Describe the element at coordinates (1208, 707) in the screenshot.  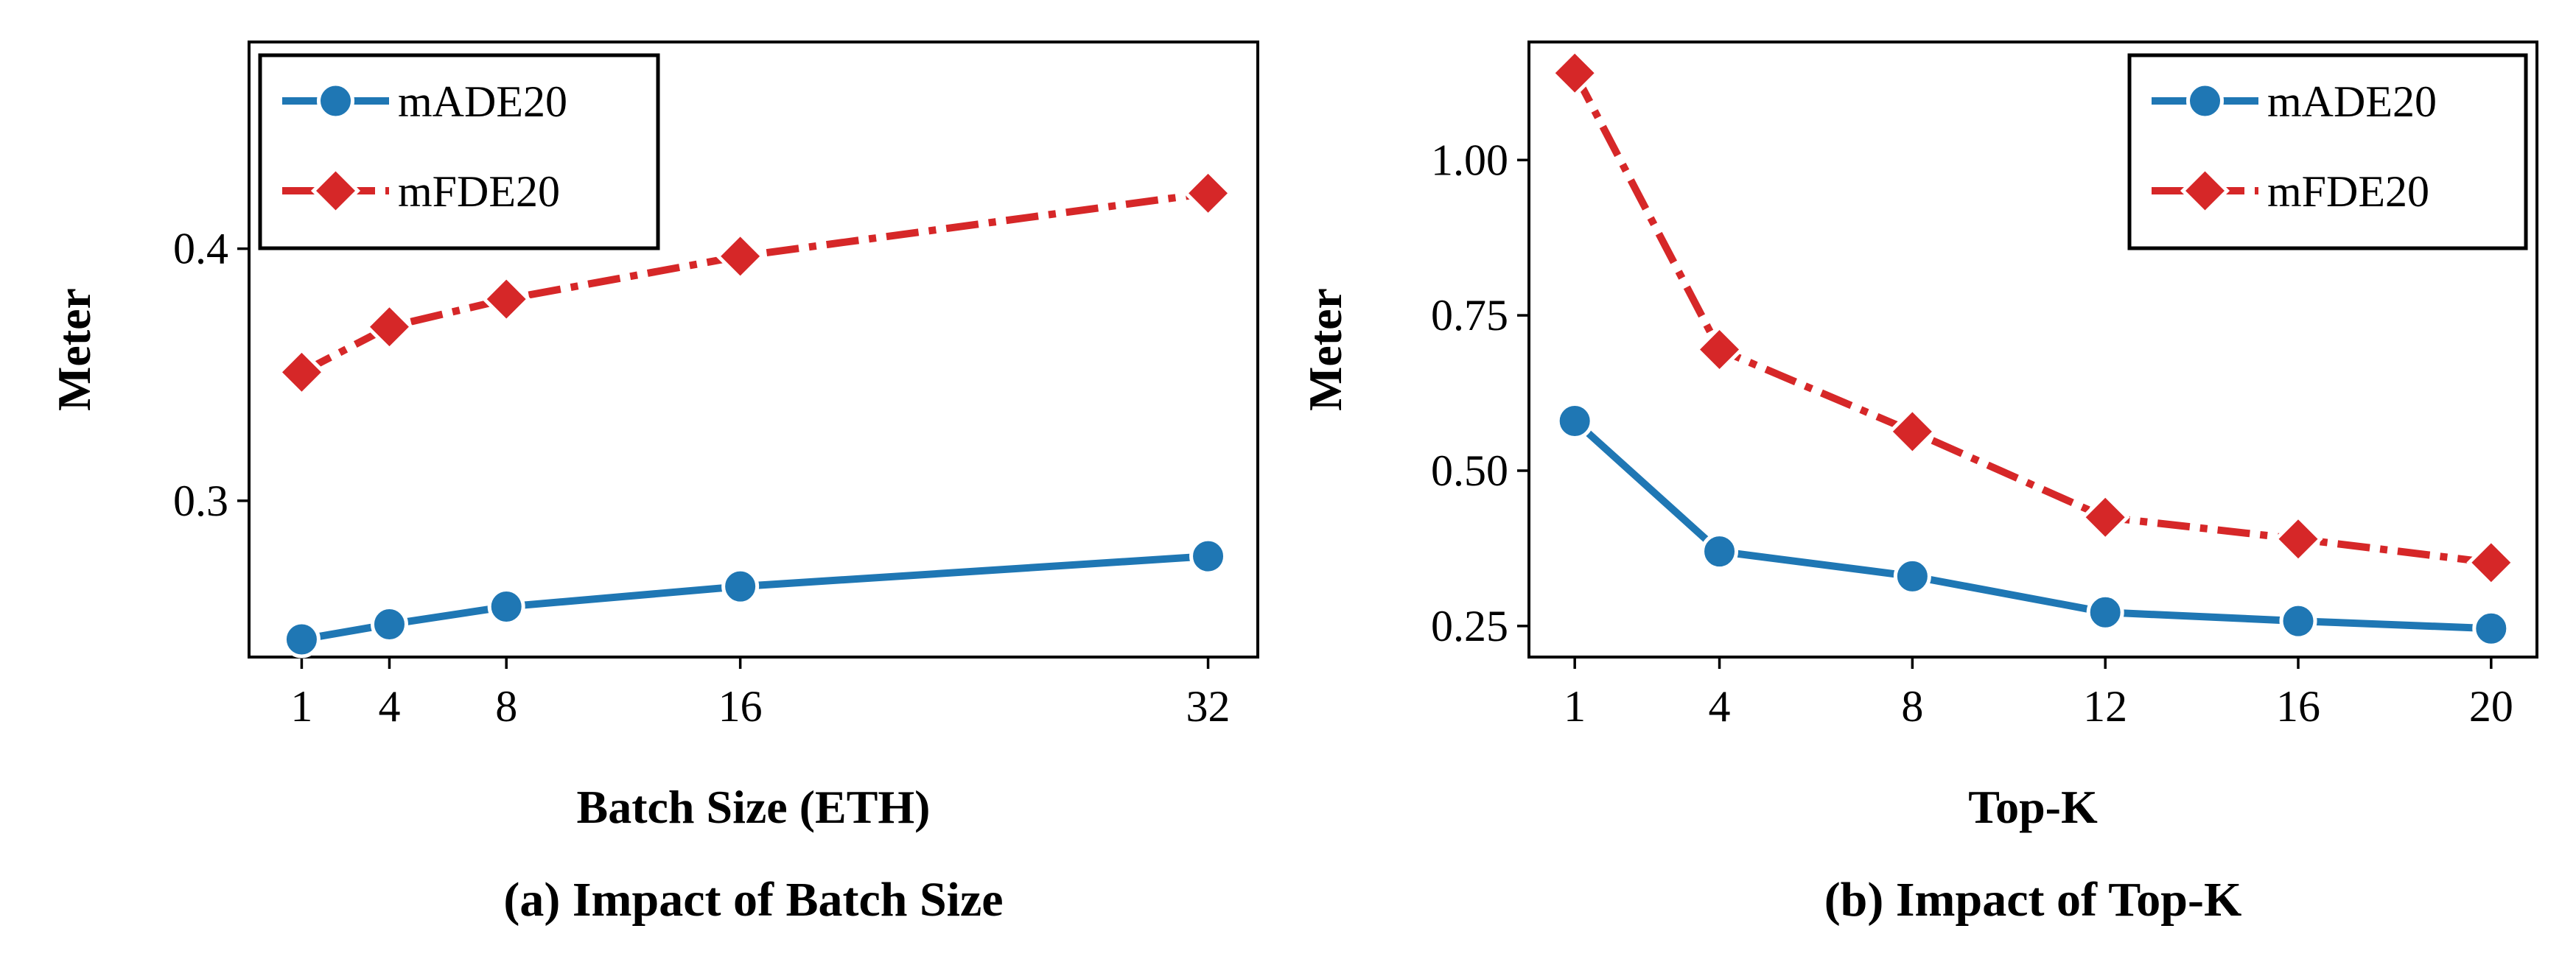
I see `x-tick-label: 32` at that location.